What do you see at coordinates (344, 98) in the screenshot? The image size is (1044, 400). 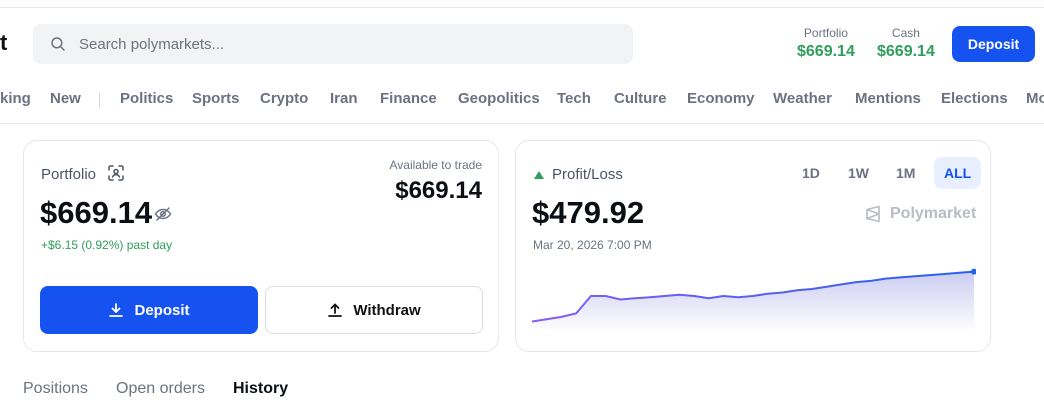 I see `nav-item-iran: Iran` at bounding box center [344, 98].